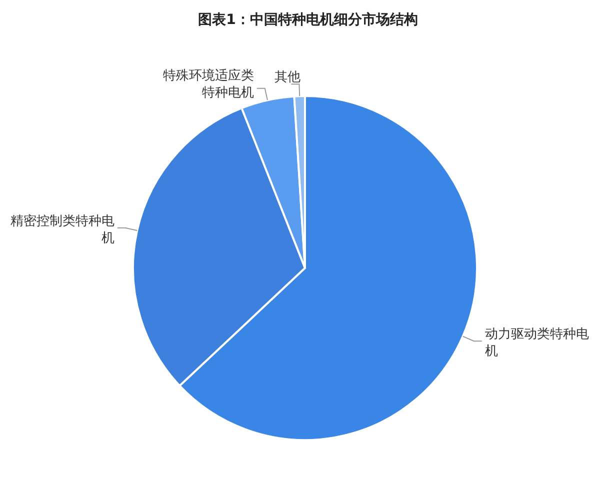 This screenshot has height=499, width=616. What do you see at coordinates (208, 83) in the screenshot?
I see `slice-label: 特殊环境适应类特种电机` at bounding box center [208, 83].